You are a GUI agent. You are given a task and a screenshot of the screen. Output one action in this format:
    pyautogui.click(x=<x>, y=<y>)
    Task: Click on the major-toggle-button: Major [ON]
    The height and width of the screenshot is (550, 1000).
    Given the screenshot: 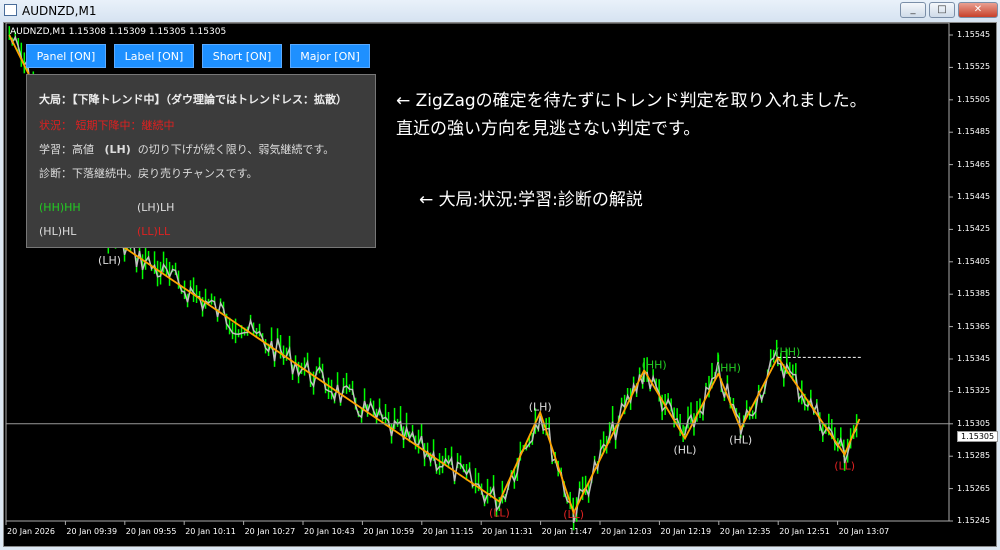 What is the action you would take?
    pyautogui.click(x=330, y=56)
    